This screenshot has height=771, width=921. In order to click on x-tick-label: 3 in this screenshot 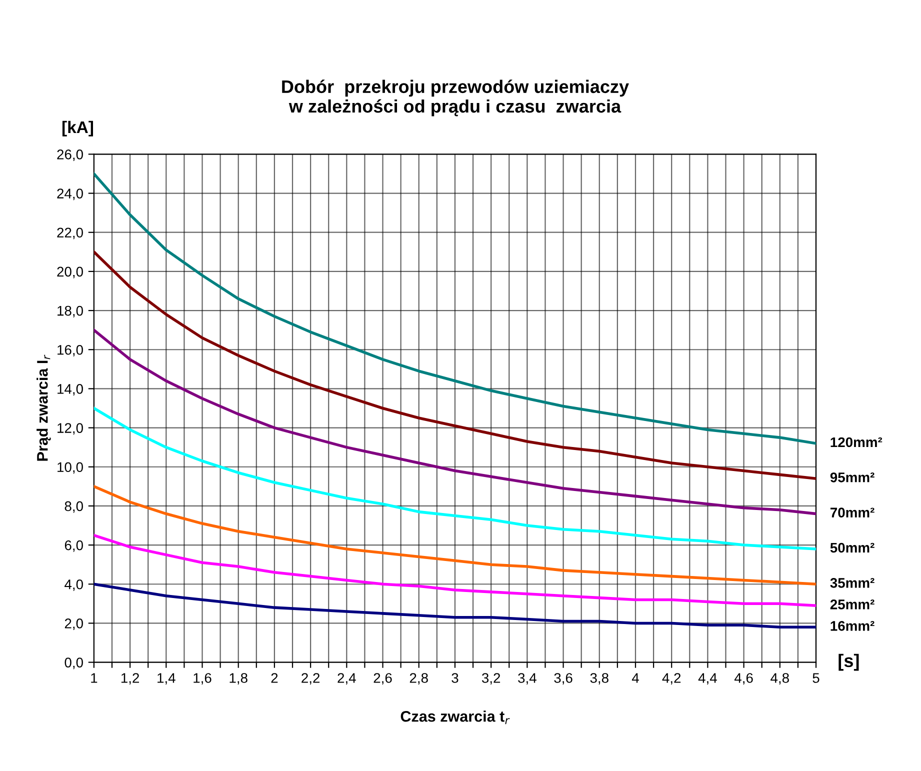, I will do `click(455, 678)`.